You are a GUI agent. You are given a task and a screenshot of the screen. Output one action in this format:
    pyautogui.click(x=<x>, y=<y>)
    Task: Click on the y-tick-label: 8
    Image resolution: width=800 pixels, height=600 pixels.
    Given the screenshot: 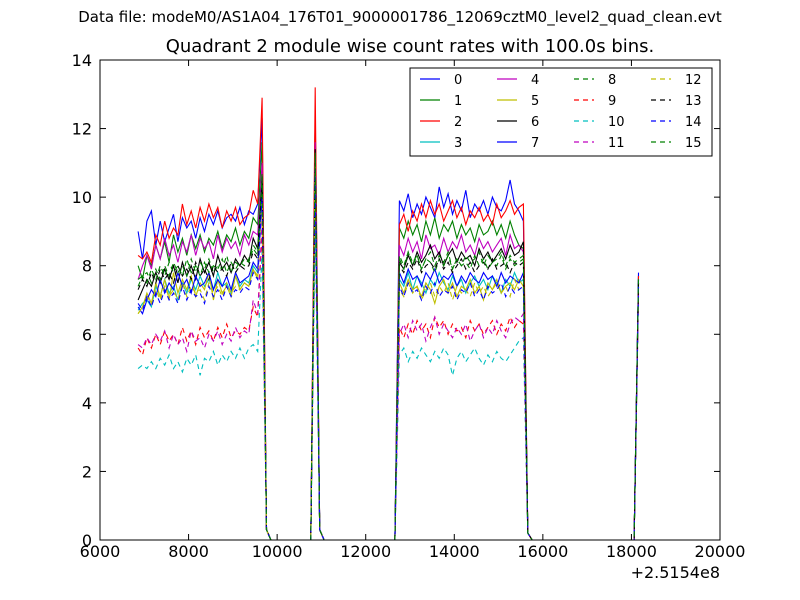 What is the action you would take?
    pyautogui.click(x=87, y=266)
    